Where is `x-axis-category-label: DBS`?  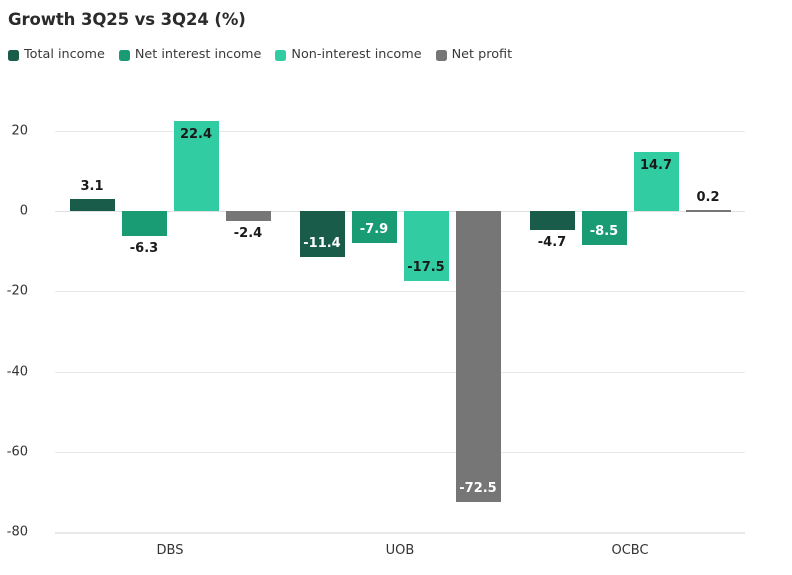
x-axis-category-label: DBS is located at coordinates (170, 550).